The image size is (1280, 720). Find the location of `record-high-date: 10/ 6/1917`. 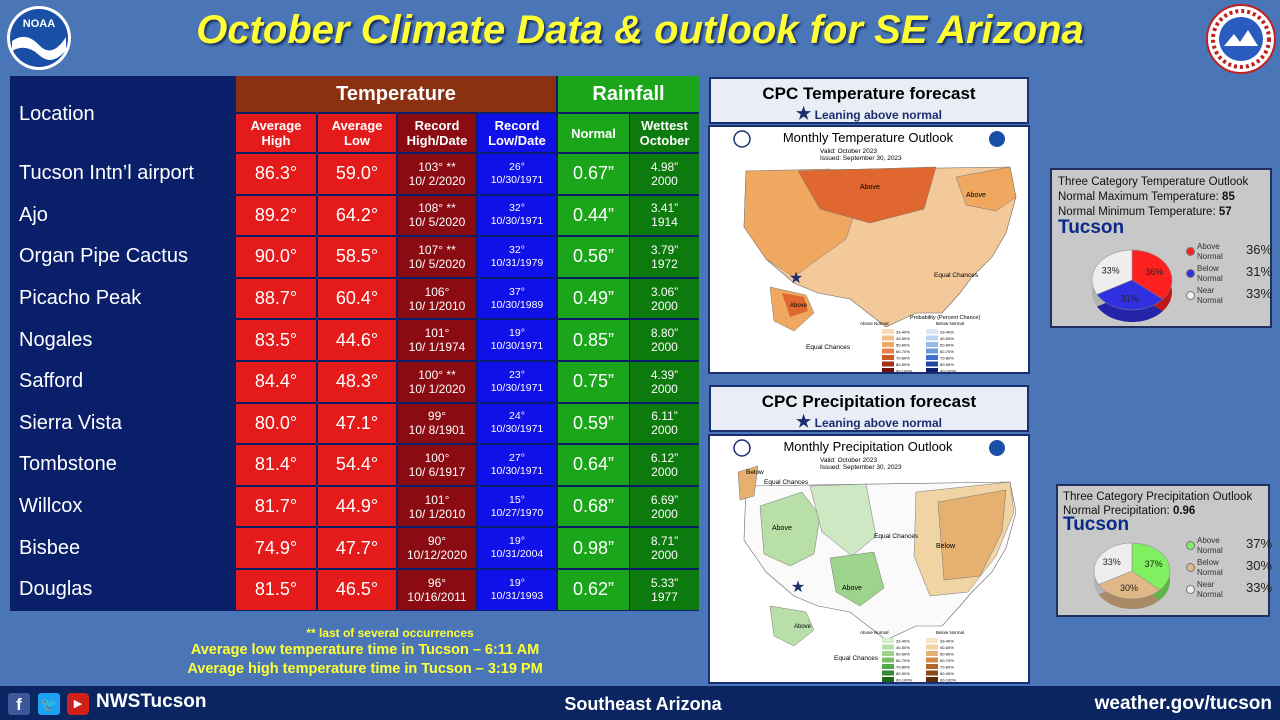

record-high-date: 10/ 6/1917 is located at coordinates (437, 471).